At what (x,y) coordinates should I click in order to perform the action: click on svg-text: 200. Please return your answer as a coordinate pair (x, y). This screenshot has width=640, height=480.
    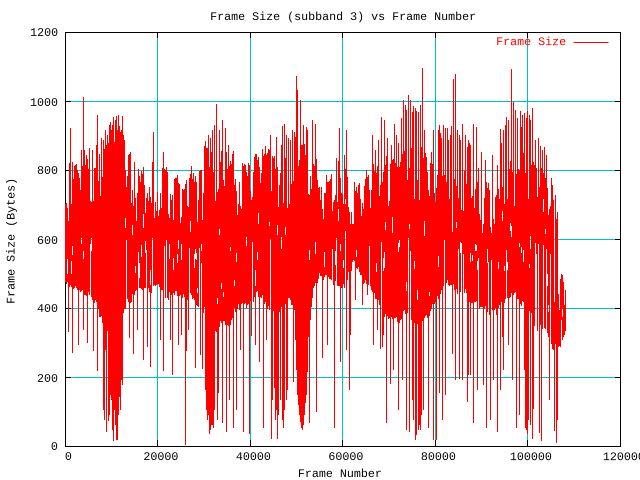
    Looking at the image, I should click on (47, 379).